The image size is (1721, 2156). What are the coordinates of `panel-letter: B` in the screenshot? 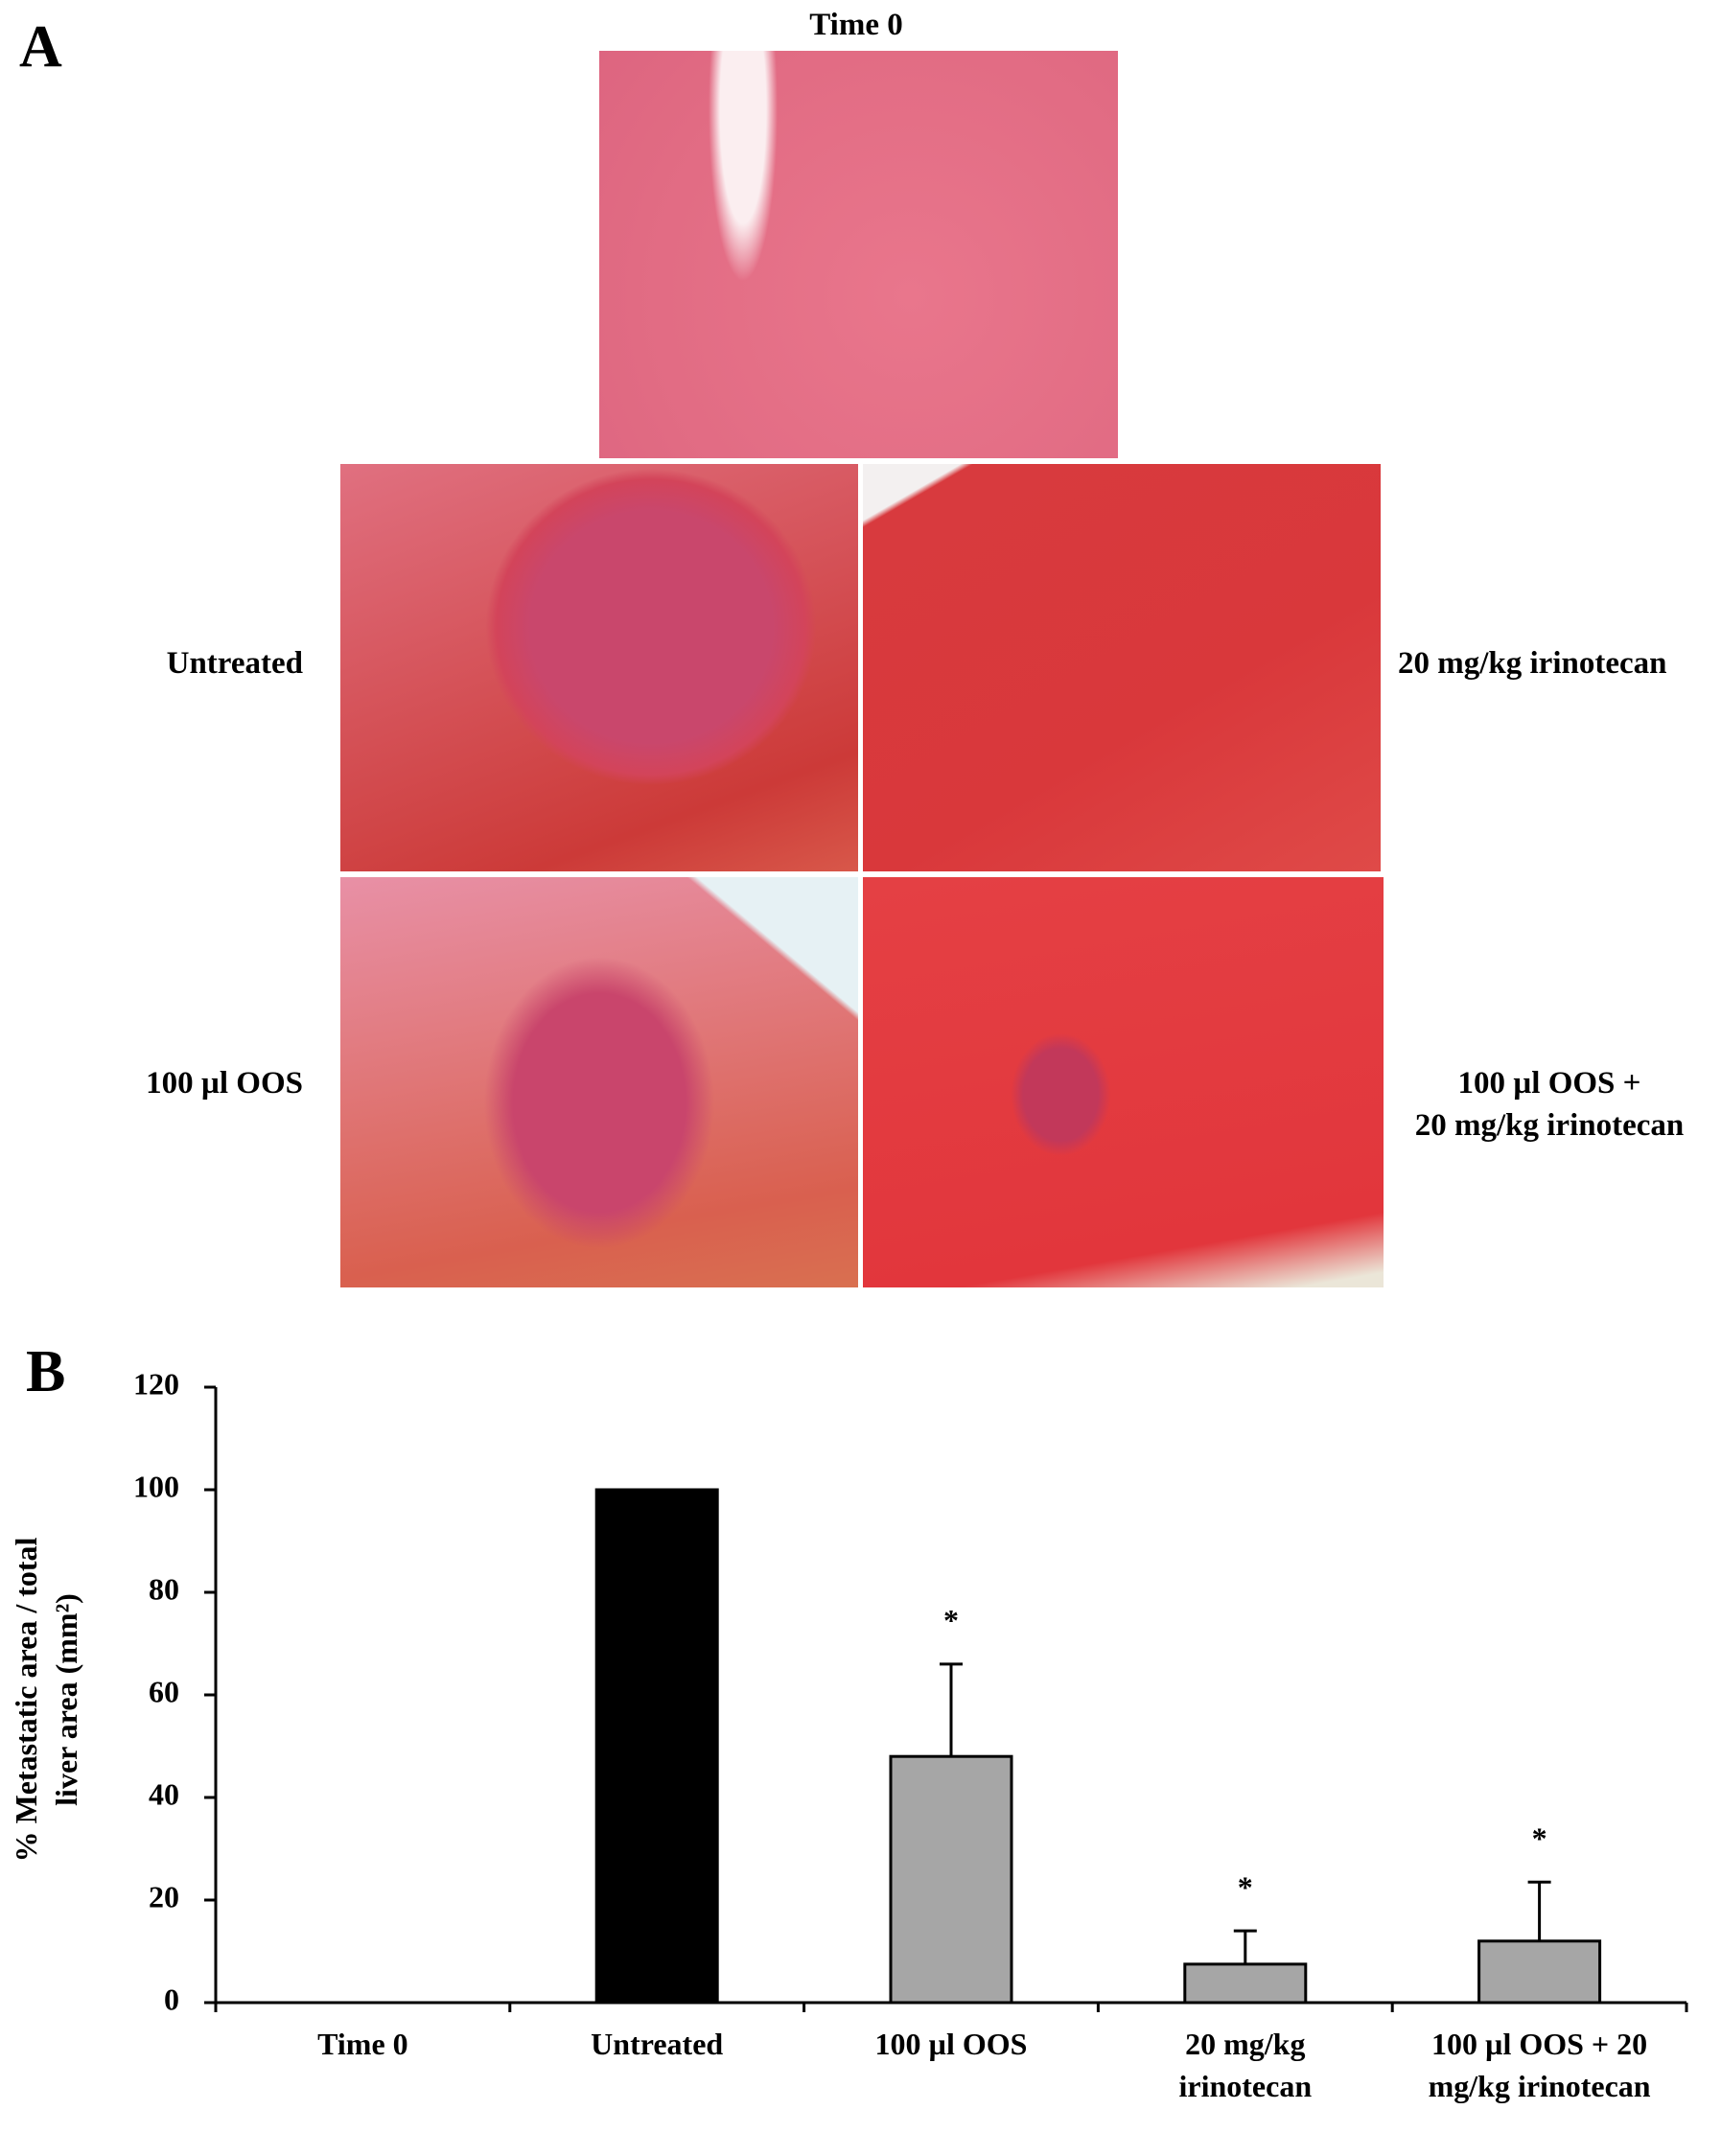 It's located at (46, 1371).